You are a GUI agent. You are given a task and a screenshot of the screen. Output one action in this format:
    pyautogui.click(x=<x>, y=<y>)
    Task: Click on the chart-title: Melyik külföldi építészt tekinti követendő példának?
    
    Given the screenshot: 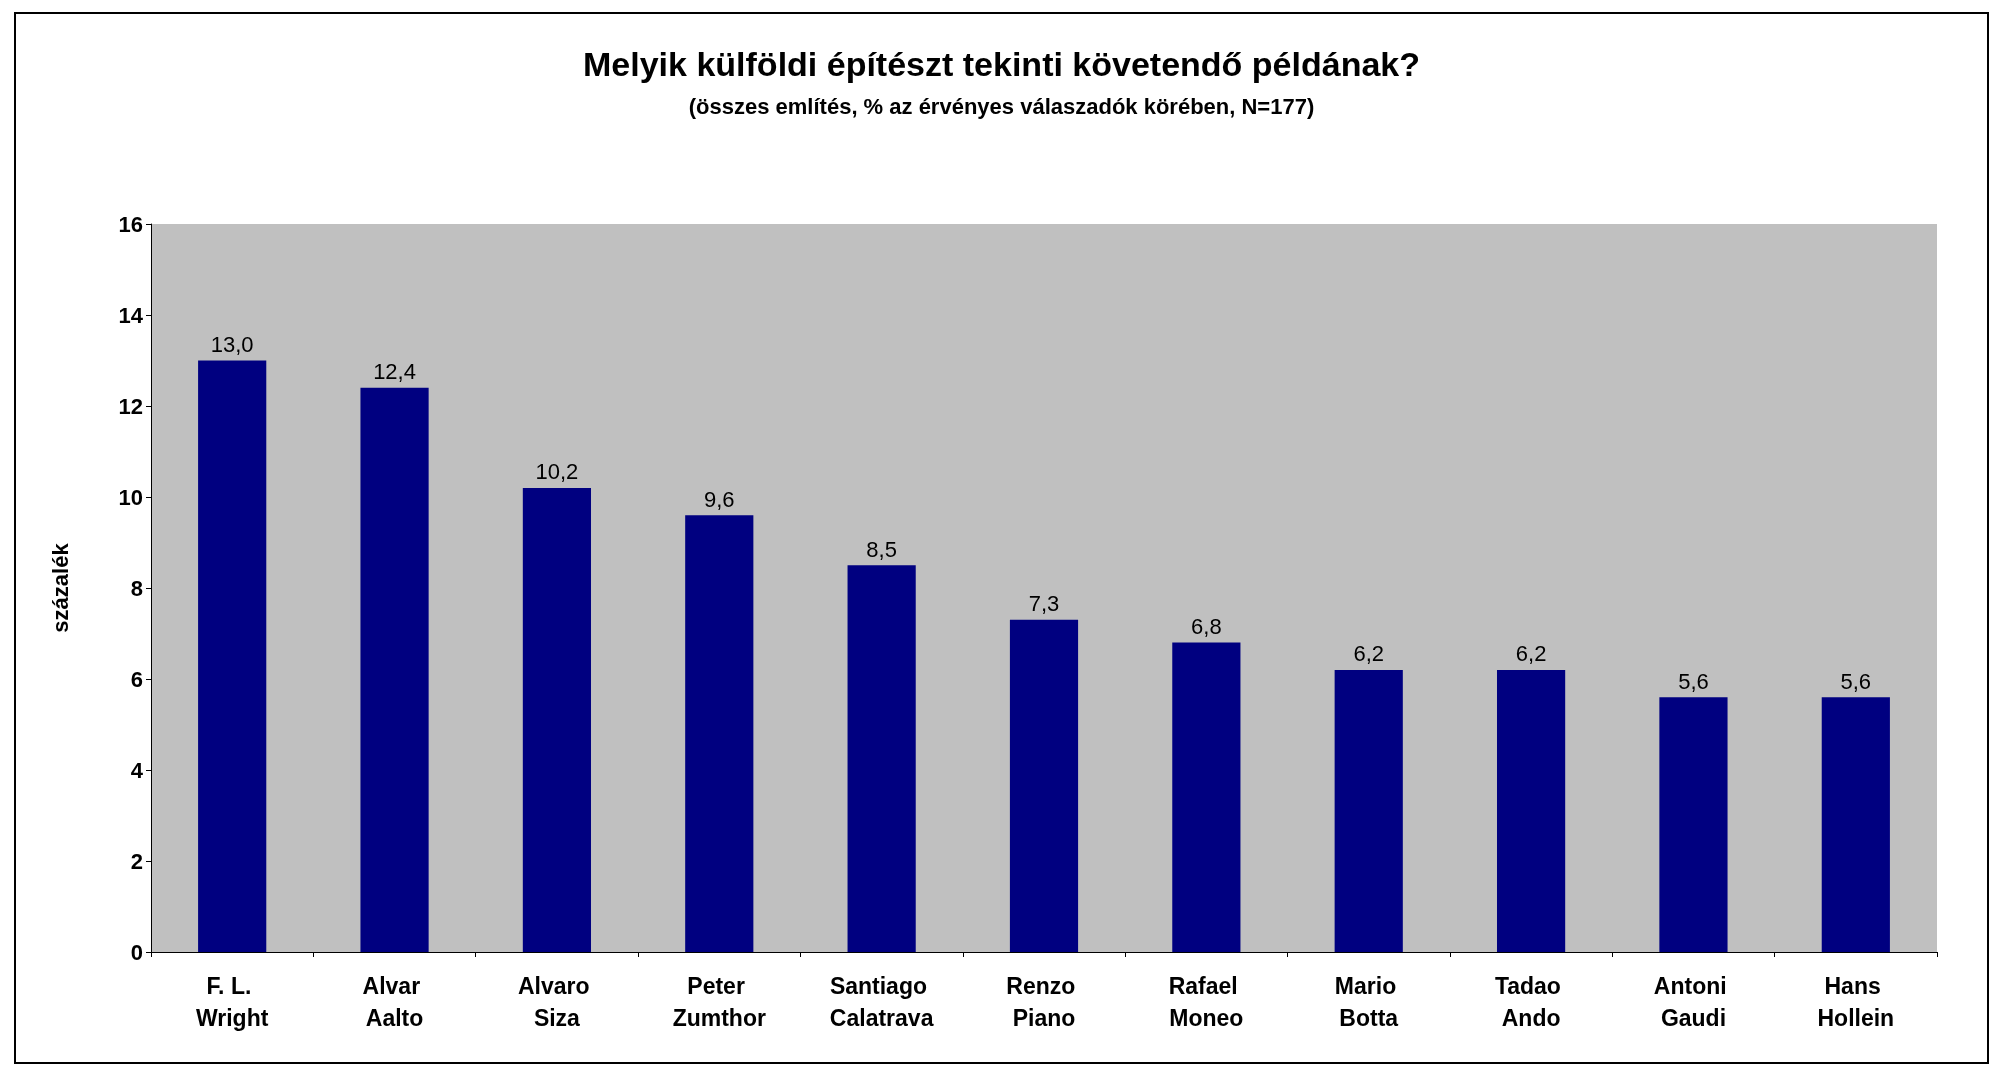 What is the action you would take?
    pyautogui.click(x=1001, y=64)
    